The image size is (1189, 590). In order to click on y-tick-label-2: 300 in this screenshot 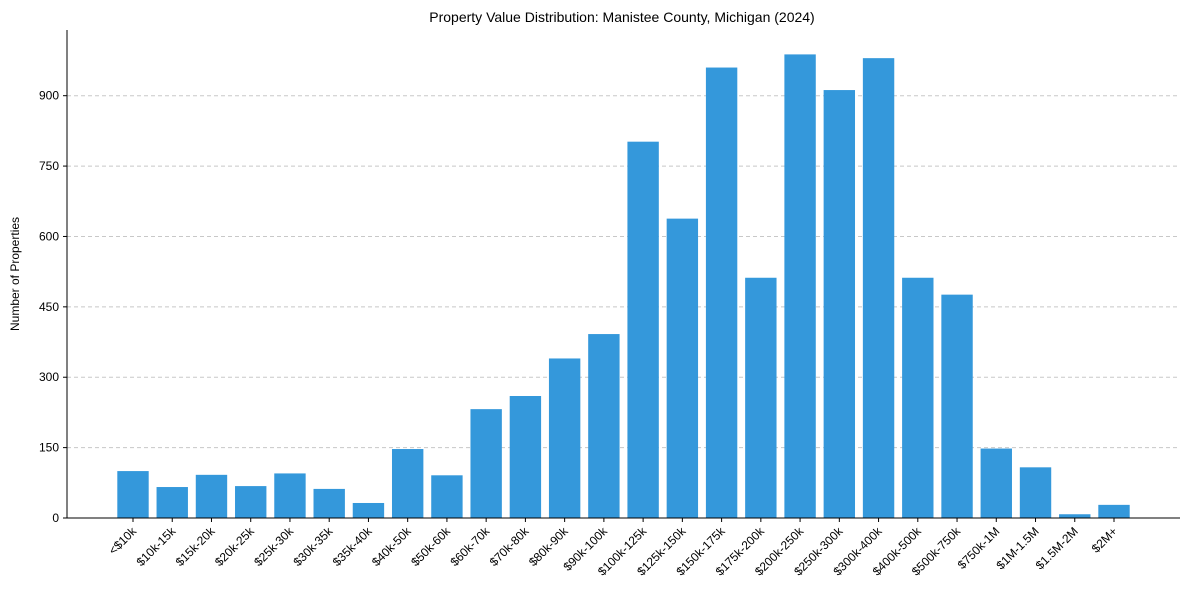, I will do `click(49, 377)`.